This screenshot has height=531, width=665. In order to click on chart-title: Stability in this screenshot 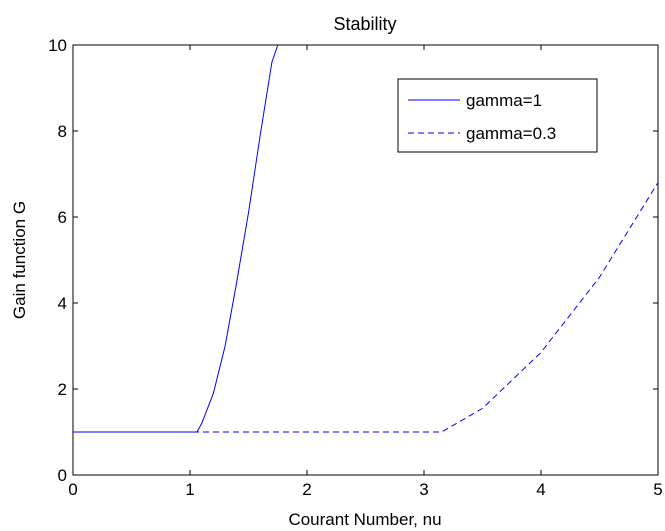, I will do `click(364, 24)`.